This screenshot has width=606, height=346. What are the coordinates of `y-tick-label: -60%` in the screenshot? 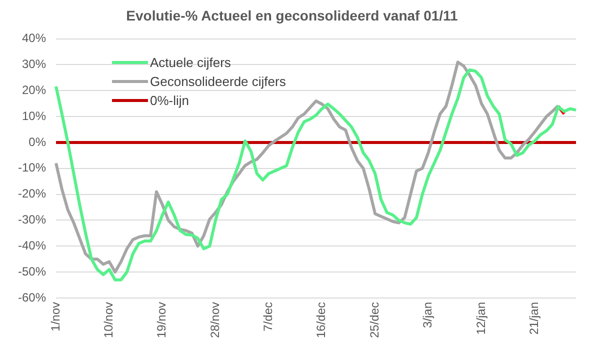 It's located at (32, 297).